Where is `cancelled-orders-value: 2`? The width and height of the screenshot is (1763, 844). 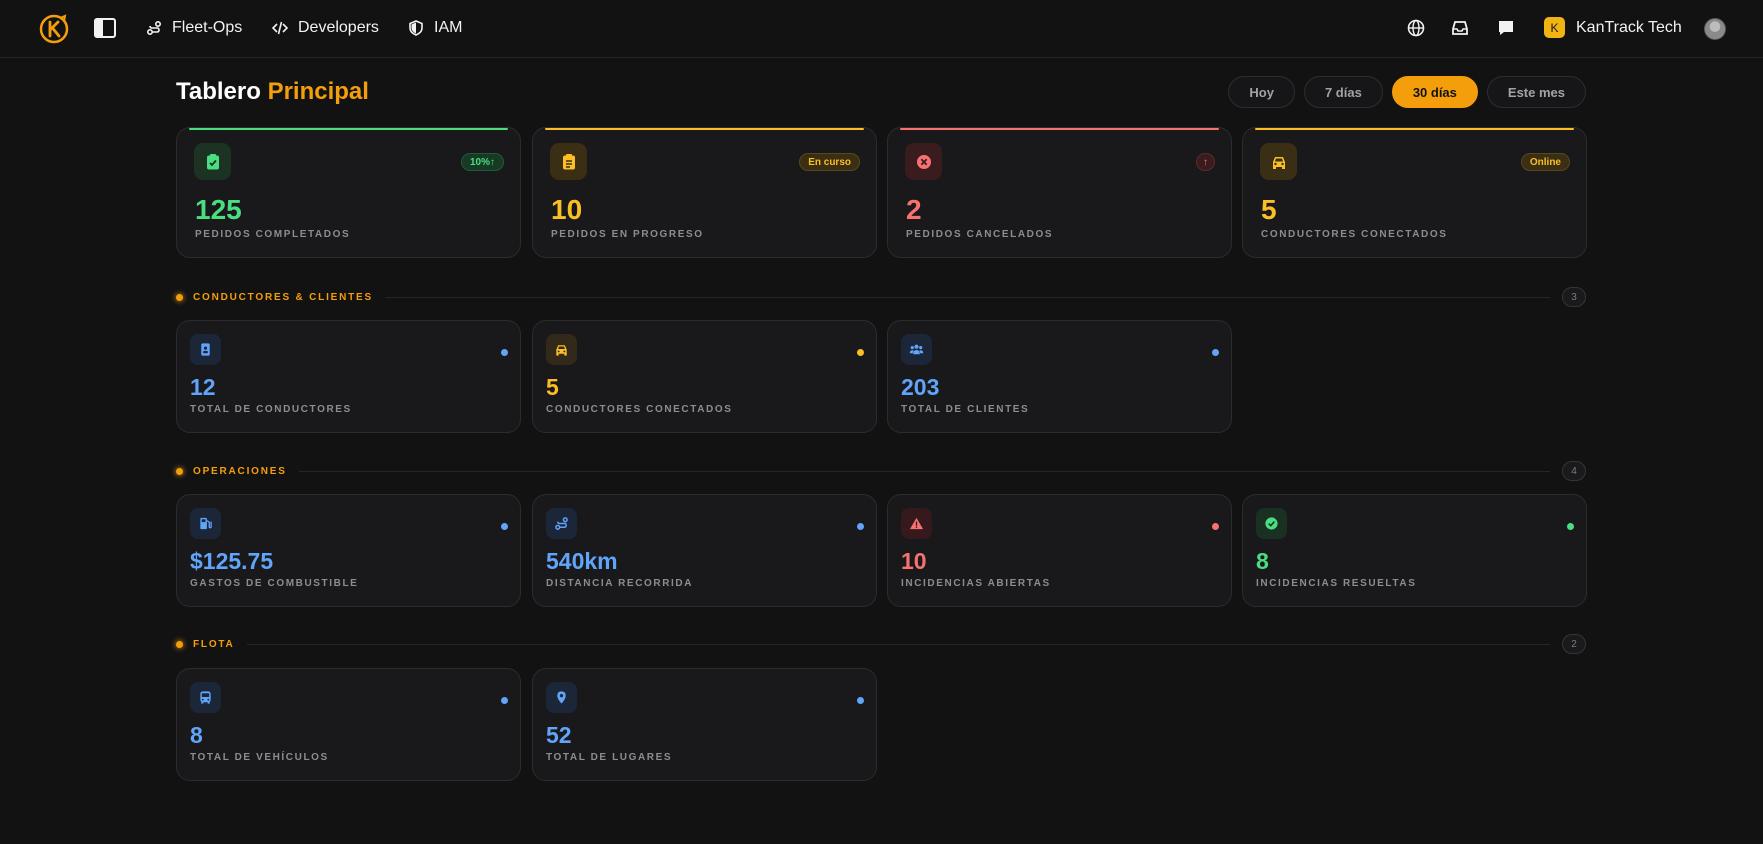
cancelled-orders-value: 2 is located at coordinates (914, 209).